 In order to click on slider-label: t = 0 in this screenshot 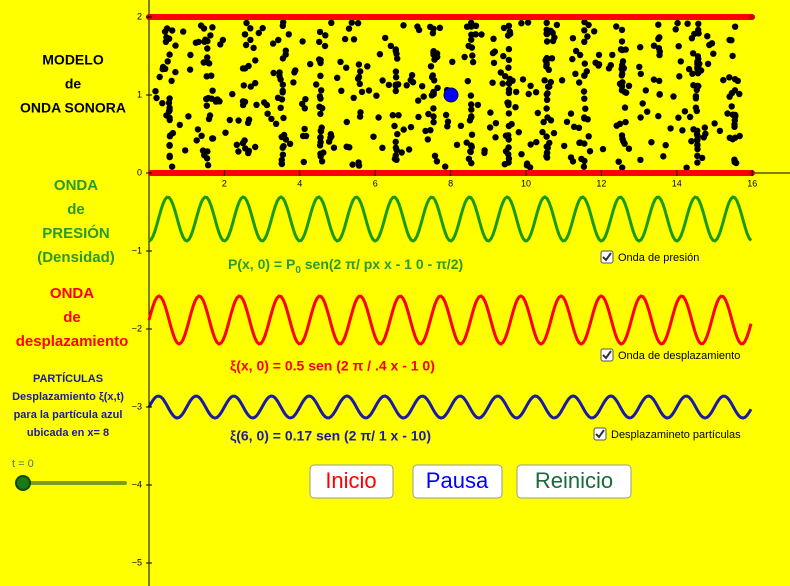, I will do `click(23, 464)`.